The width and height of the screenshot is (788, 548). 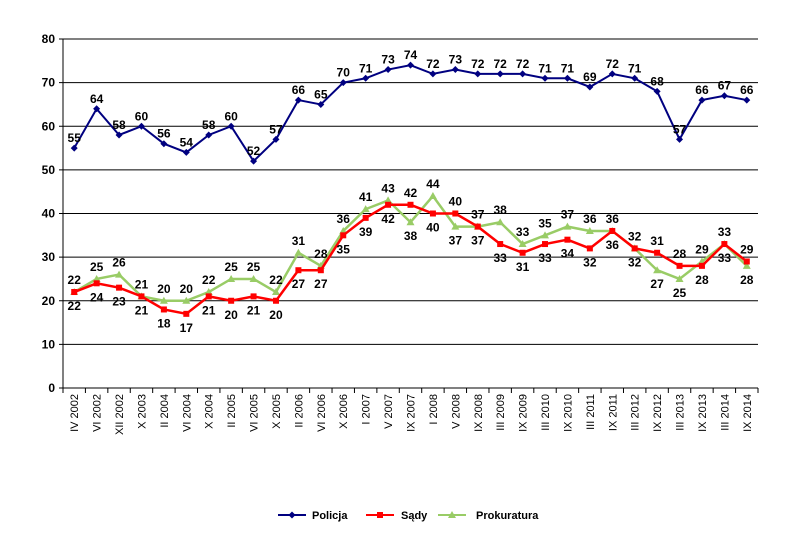 What do you see at coordinates (501, 412) in the screenshot?
I see `x-tick-label: III 2009` at bounding box center [501, 412].